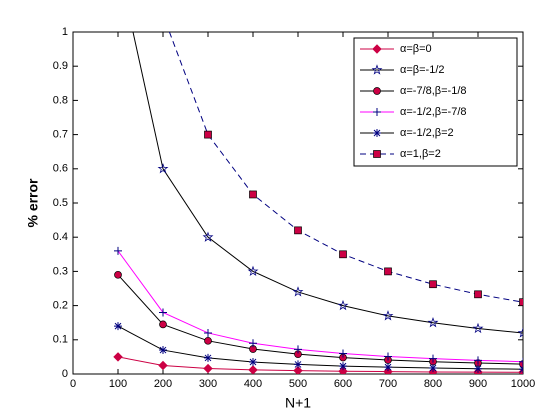 This screenshot has width=560, height=420. I want to click on x-tick-label: 1000, so click(523, 384).